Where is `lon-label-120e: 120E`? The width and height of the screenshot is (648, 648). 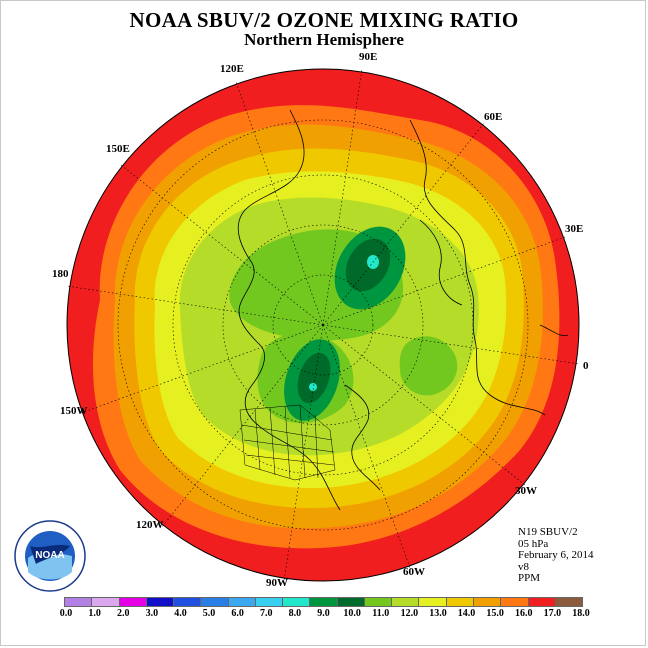
lon-label-120e: 120E is located at coordinates (232, 69).